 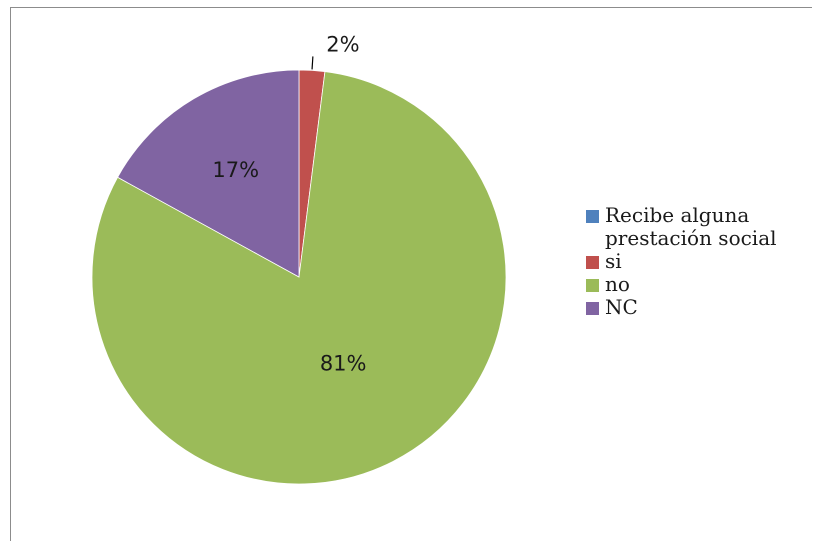 I want to click on legend: Recibe alguna prestación social si no NC, so click(x=695, y=261).